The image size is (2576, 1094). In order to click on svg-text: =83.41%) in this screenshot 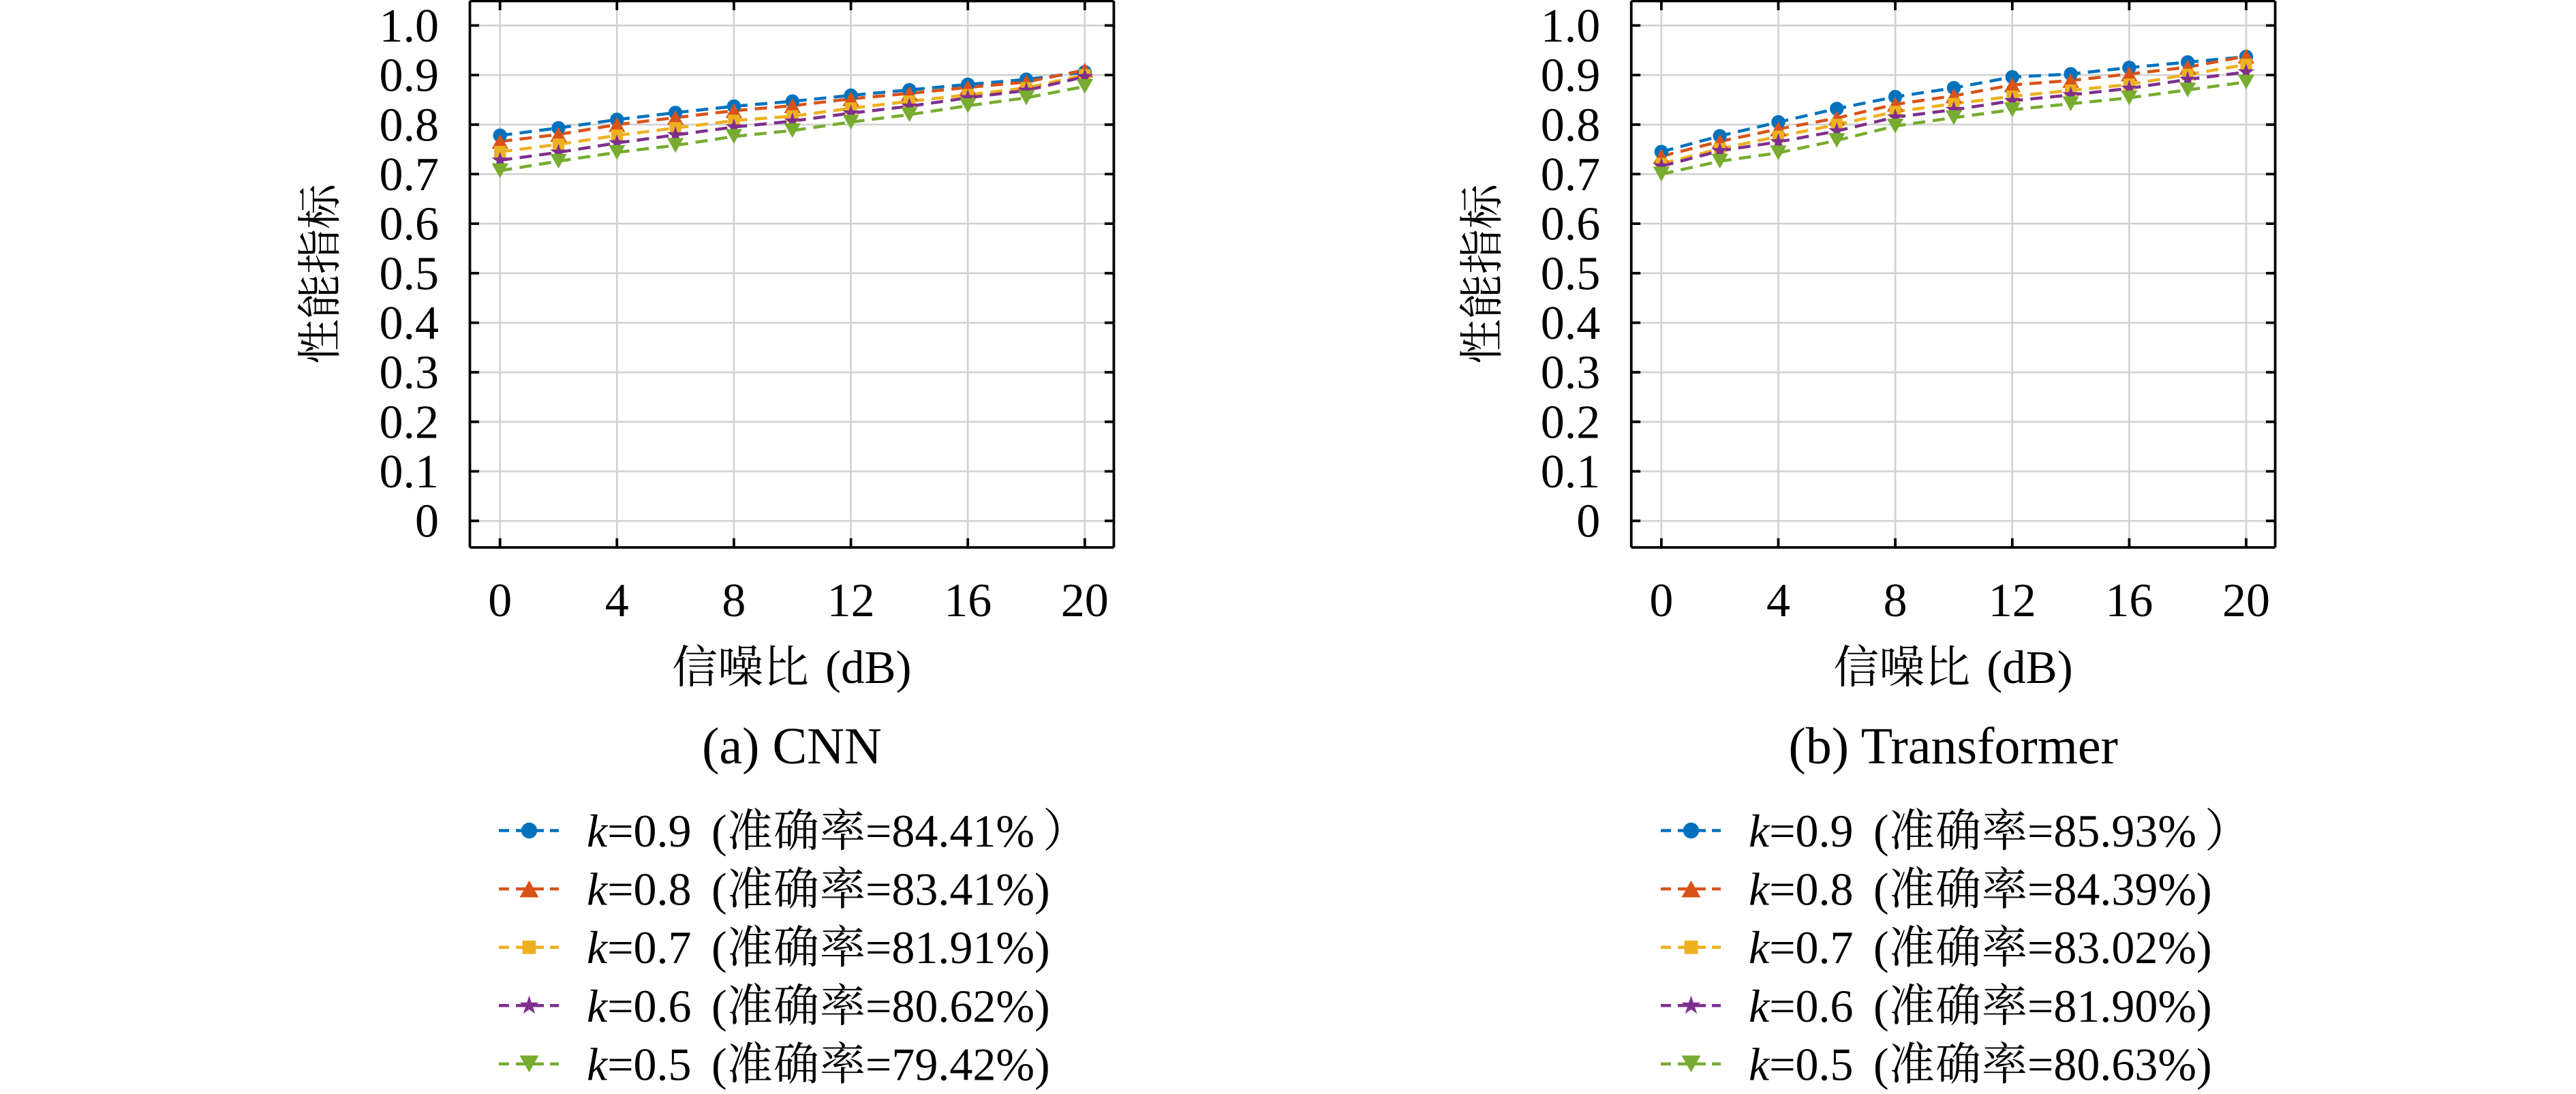, I will do `click(957, 889)`.